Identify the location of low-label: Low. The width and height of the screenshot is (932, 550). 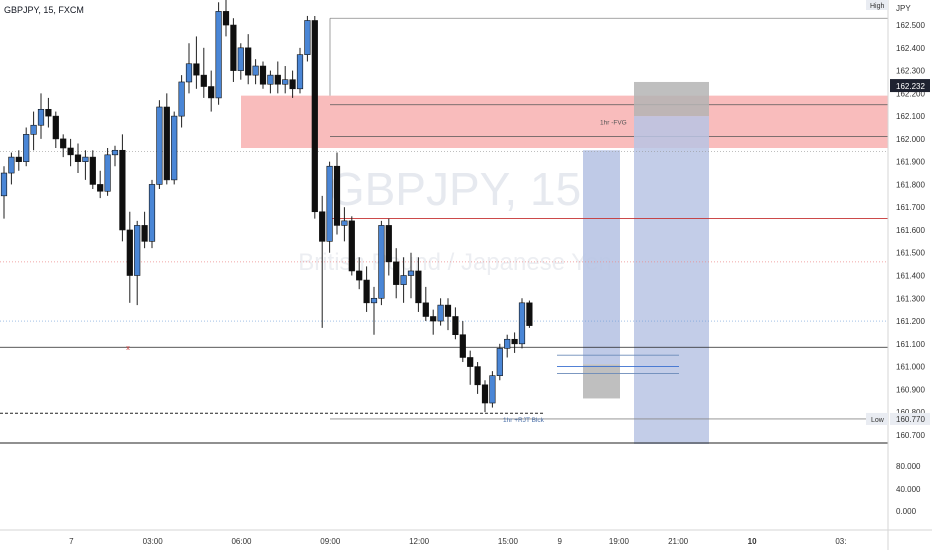
(878, 420).